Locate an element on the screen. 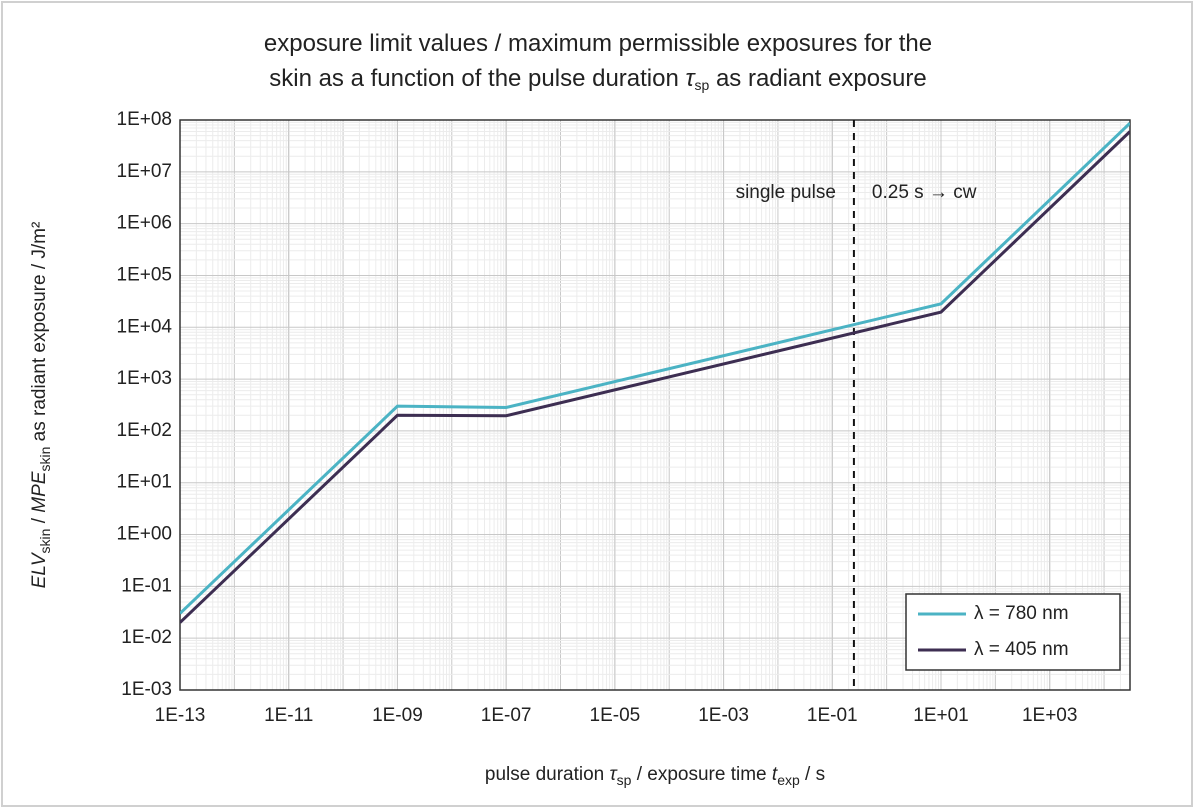 Image resolution: width=1196 pixels, height=810 pixels. x-tick-label: 1E-11 is located at coordinates (288, 715).